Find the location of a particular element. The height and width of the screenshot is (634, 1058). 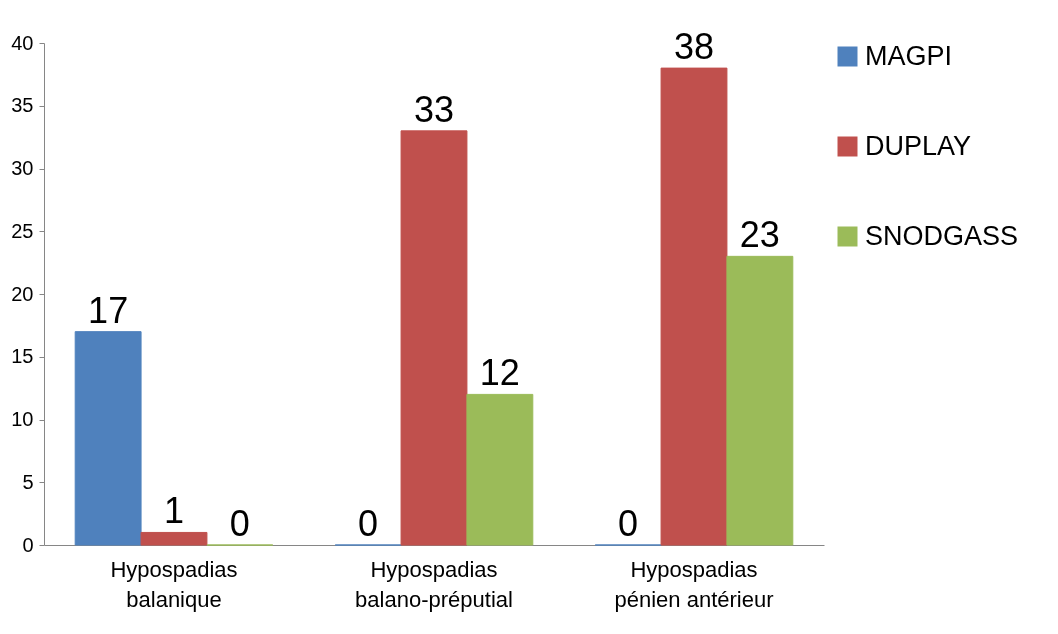

y-tick-label: 5 is located at coordinates (28, 481).